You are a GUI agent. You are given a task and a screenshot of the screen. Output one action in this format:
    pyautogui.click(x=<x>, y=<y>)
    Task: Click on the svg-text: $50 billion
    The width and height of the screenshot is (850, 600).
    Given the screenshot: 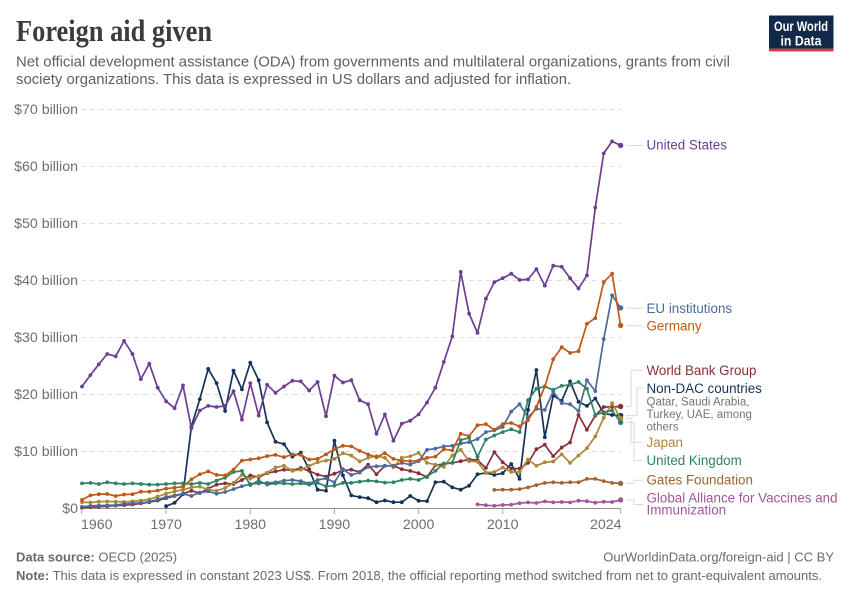 What is the action you would take?
    pyautogui.click(x=46, y=224)
    